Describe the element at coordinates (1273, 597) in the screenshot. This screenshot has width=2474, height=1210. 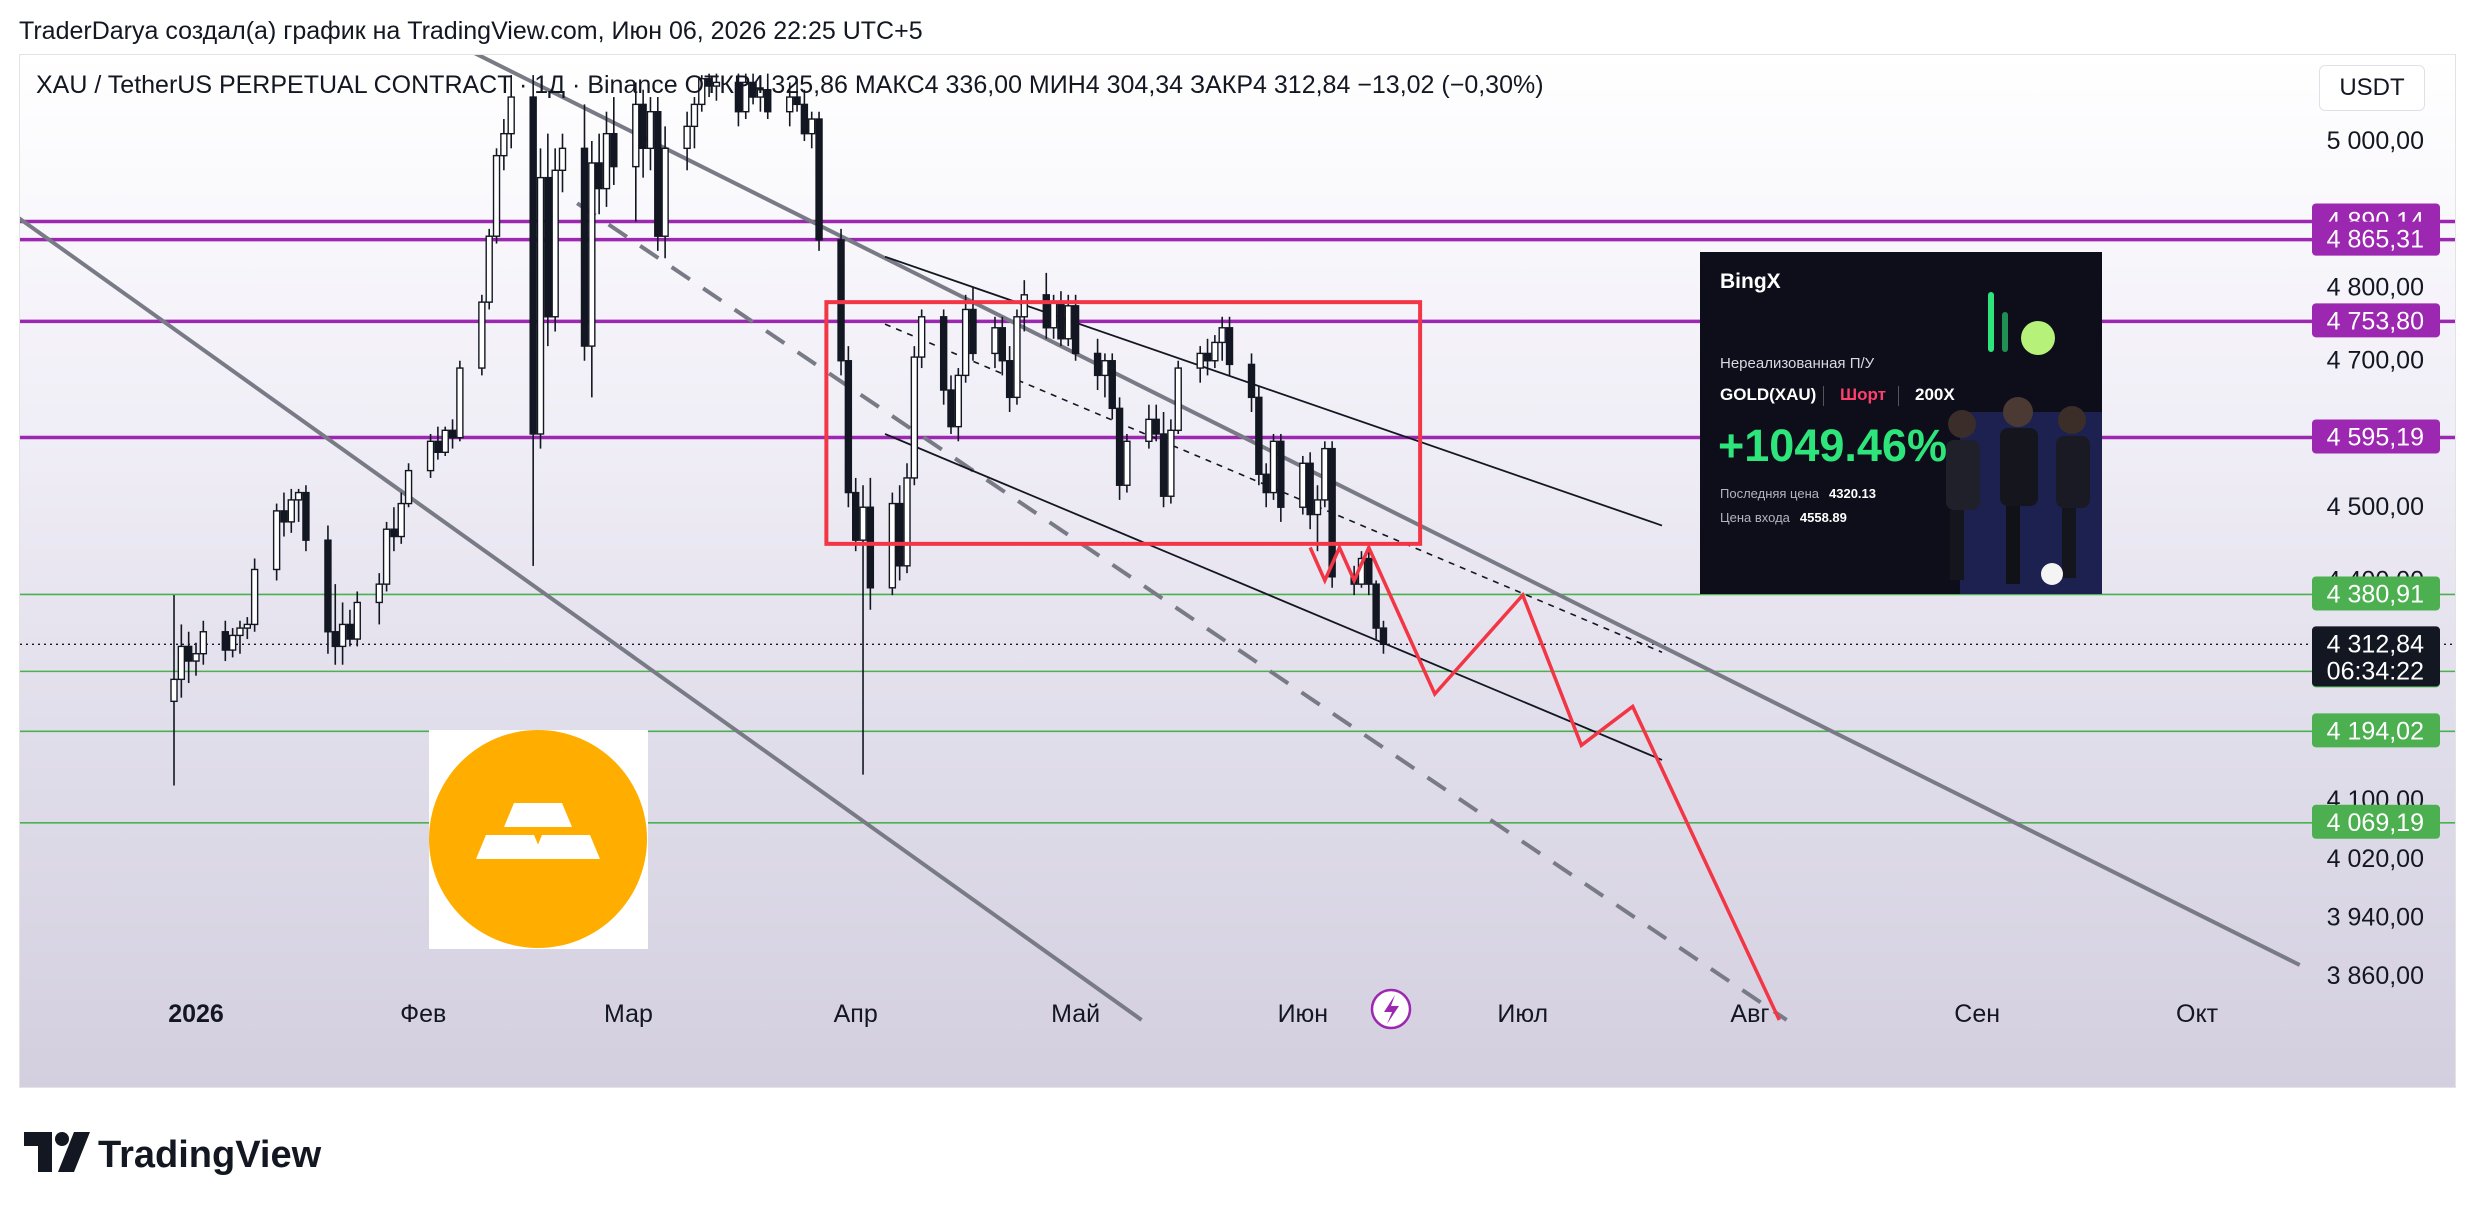
I see `trend-line-thin` at that location.